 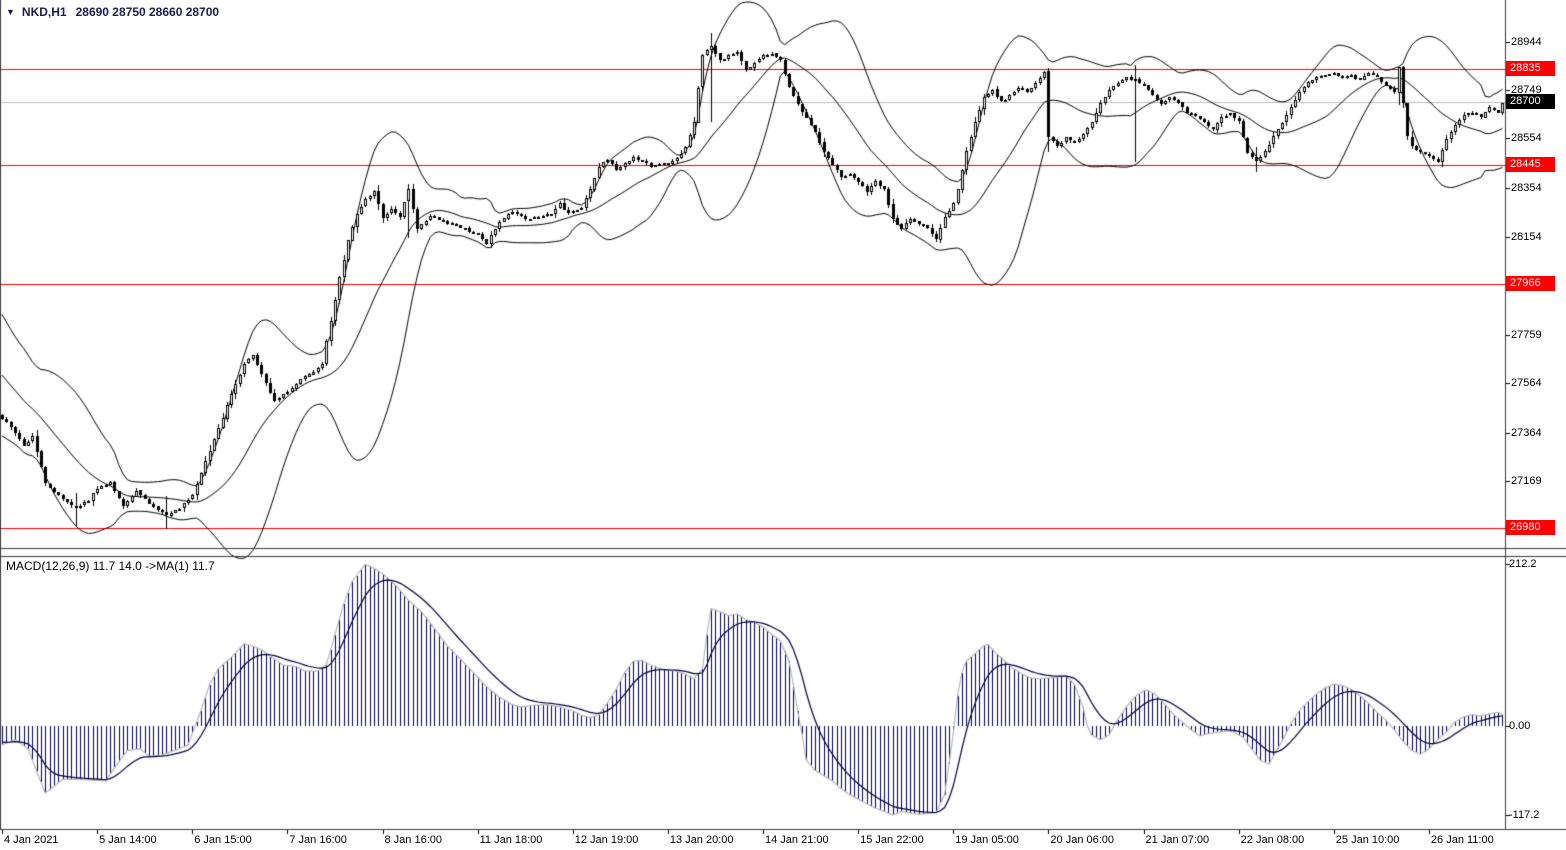 What do you see at coordinates (1530, 102) in the screenshot?
I see `current-price-badge: 28700` at bounding box center [1530, 102].